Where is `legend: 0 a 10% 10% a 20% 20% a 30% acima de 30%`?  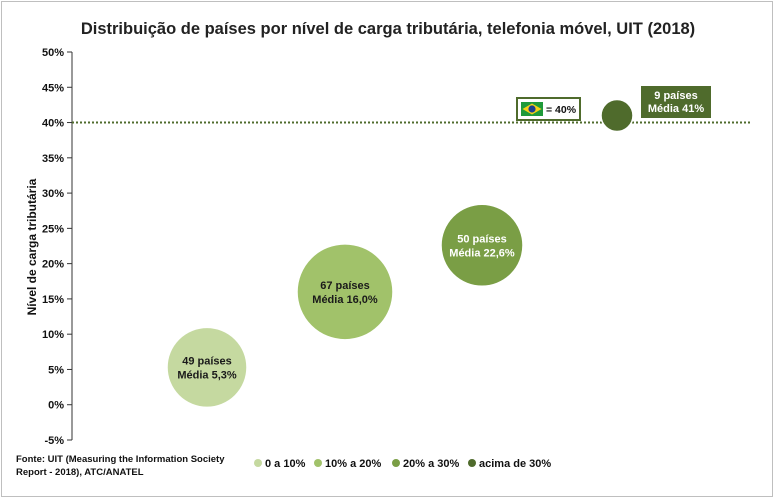 legend: 0 a 10% 10% a 20% 20% a 30% acima de 30% is located at coordinates (402, 464).